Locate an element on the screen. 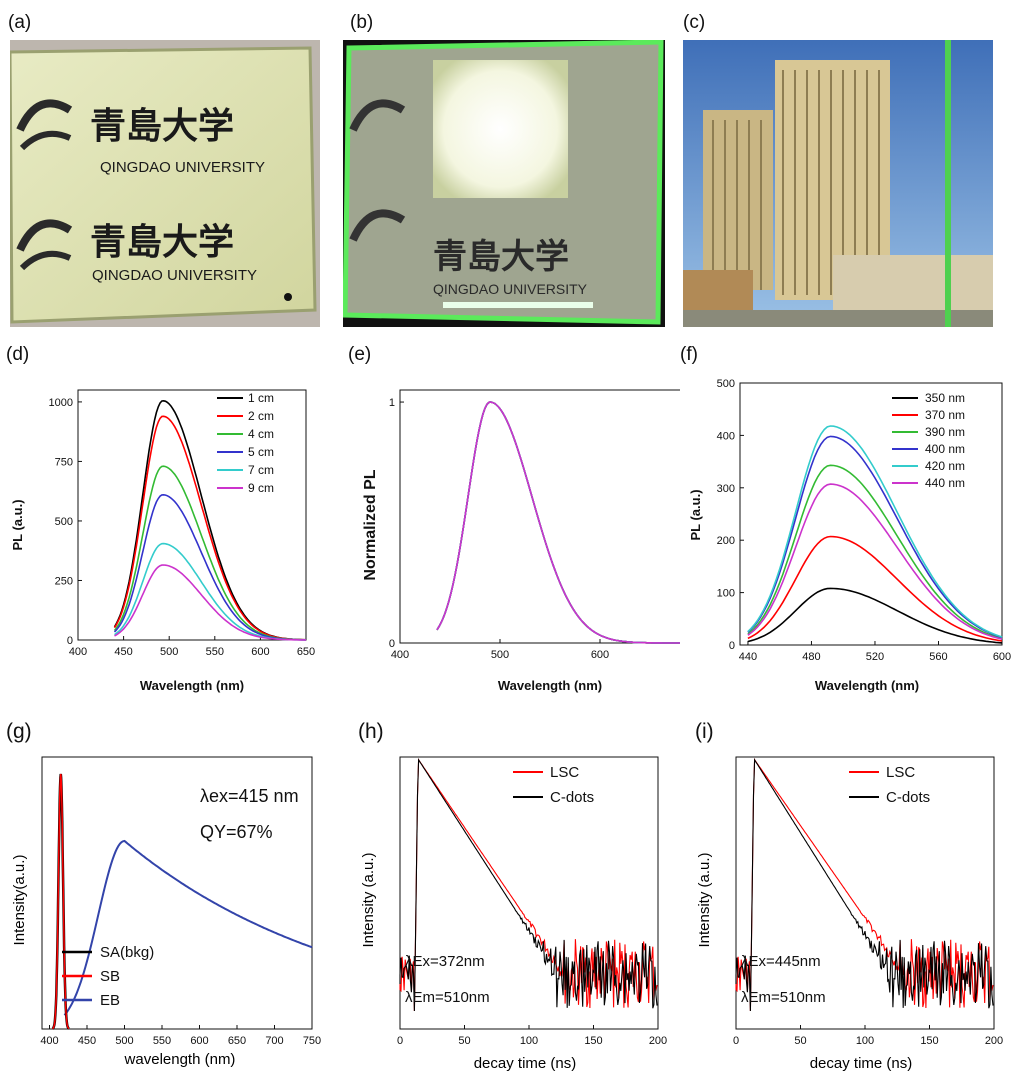 Image resolution: width=1011 pixels, height=1073 pixels. series-line-h-Cdots is located at coordinates (528, 884).